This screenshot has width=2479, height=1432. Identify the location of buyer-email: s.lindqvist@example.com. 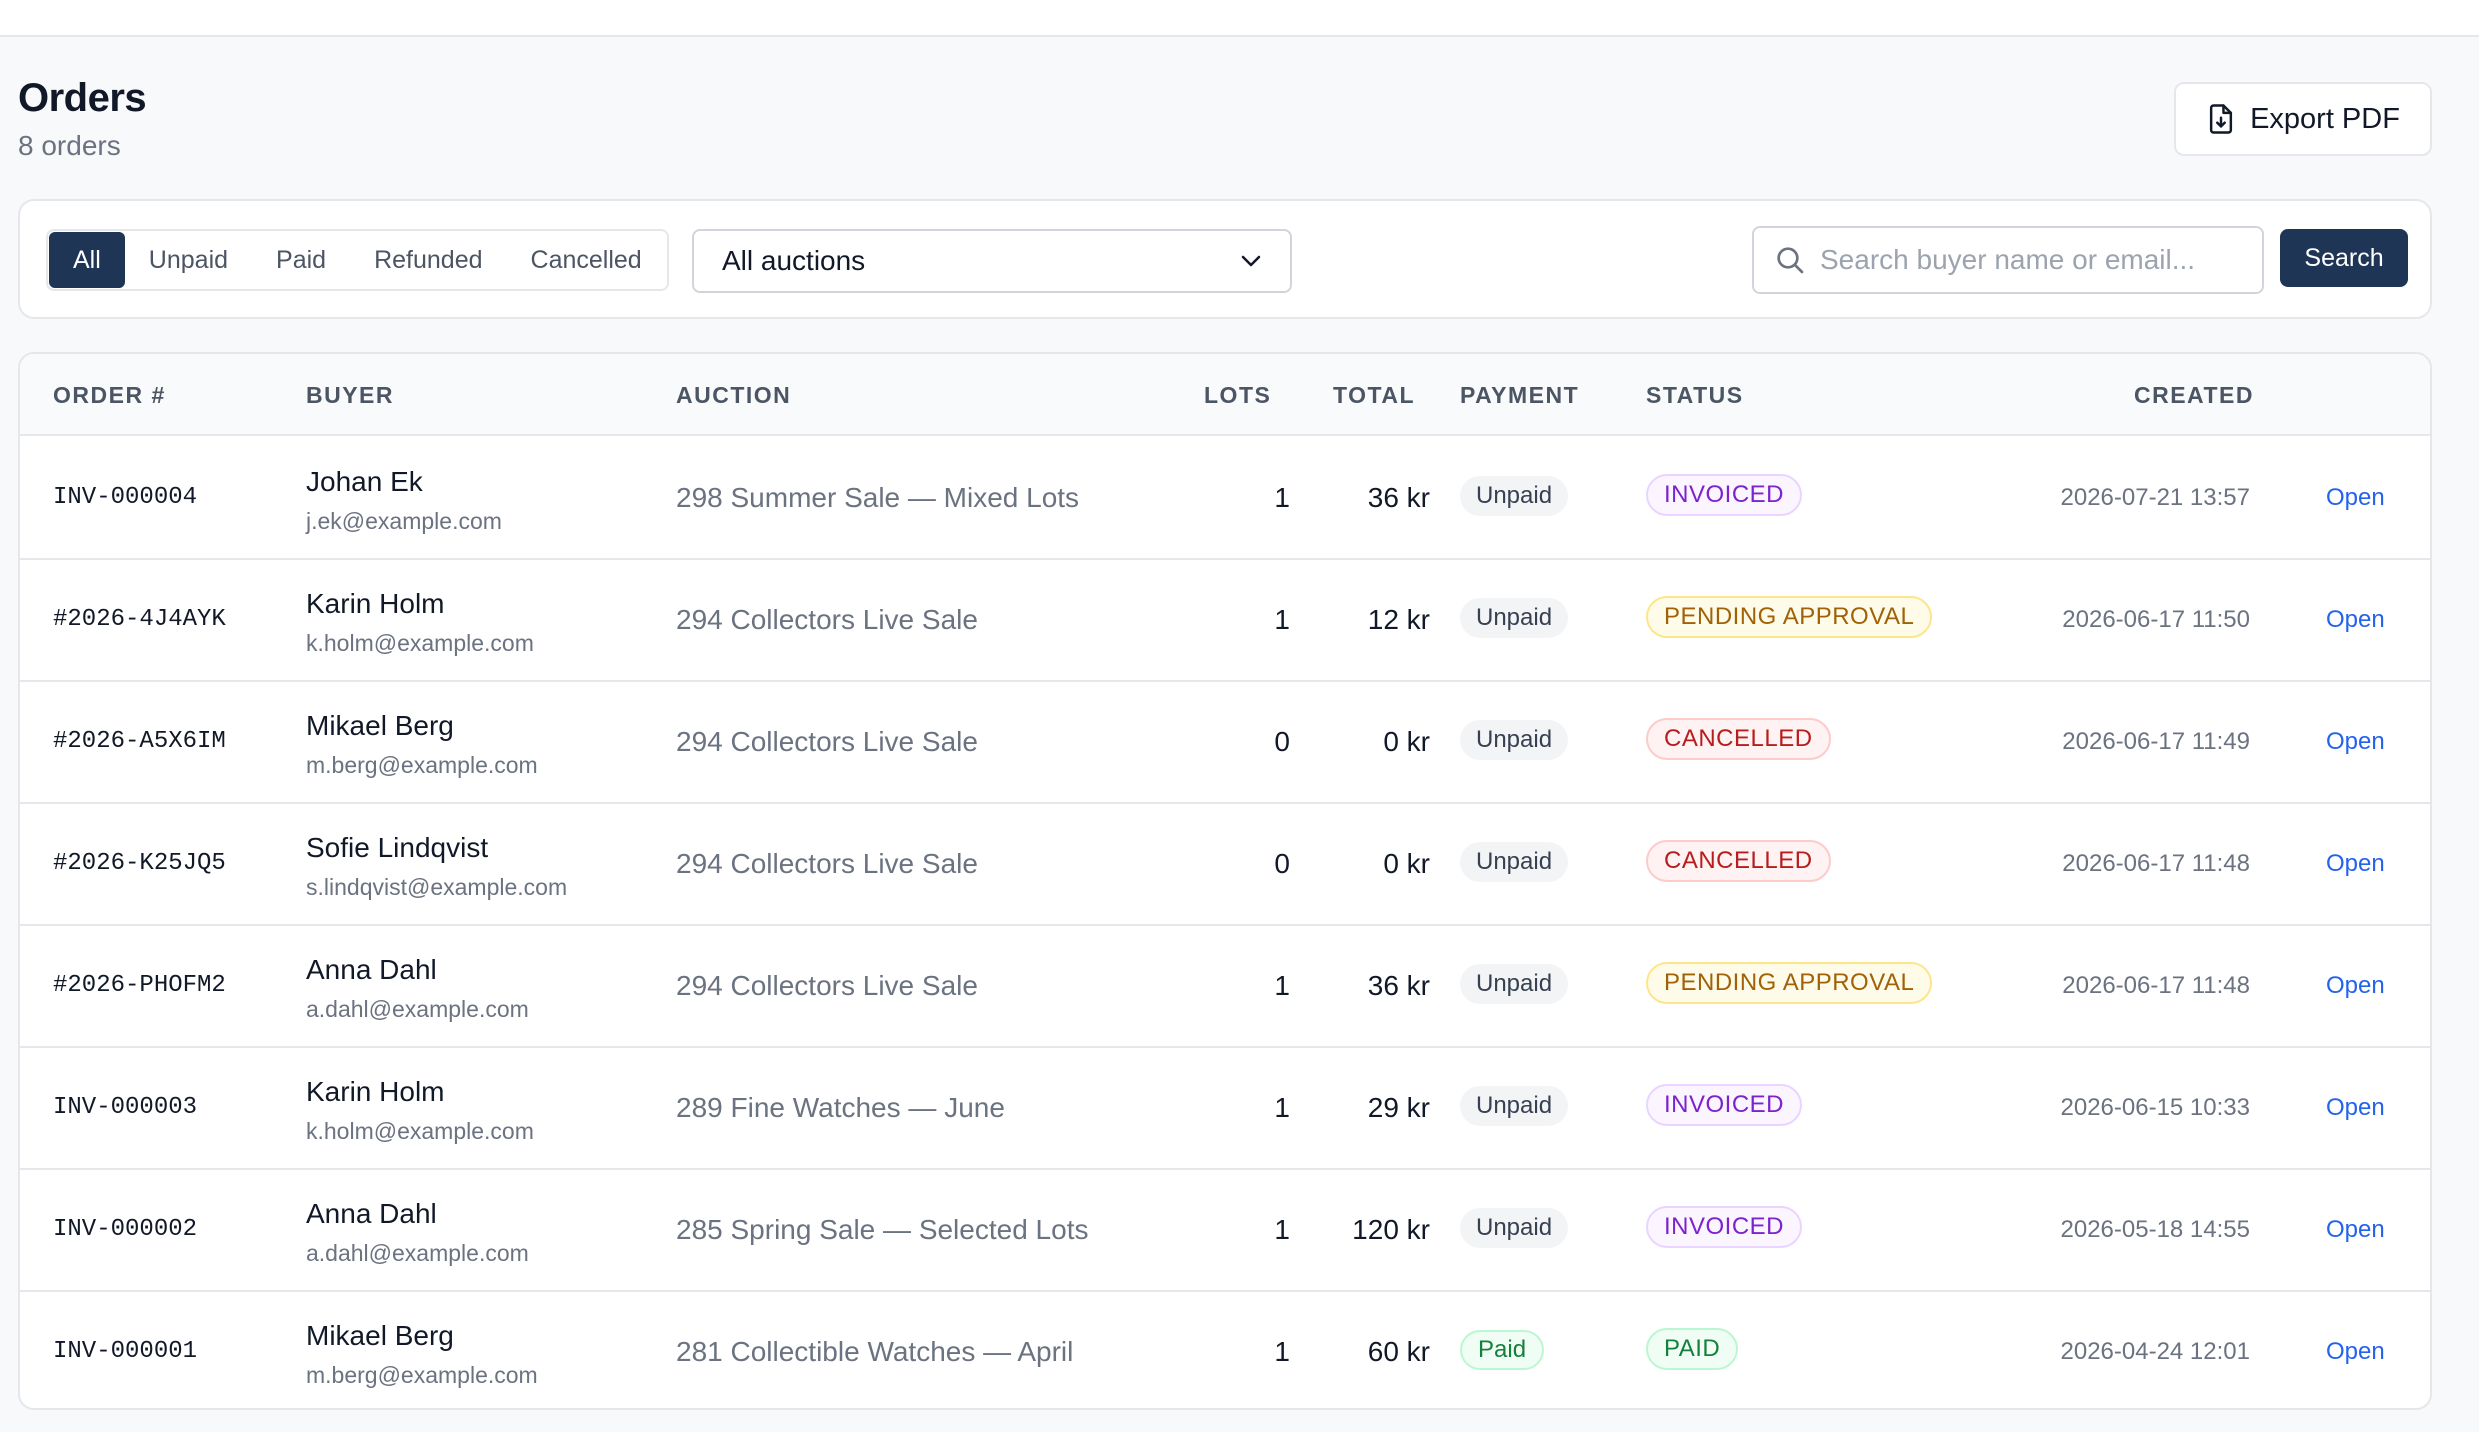
(437, 887).